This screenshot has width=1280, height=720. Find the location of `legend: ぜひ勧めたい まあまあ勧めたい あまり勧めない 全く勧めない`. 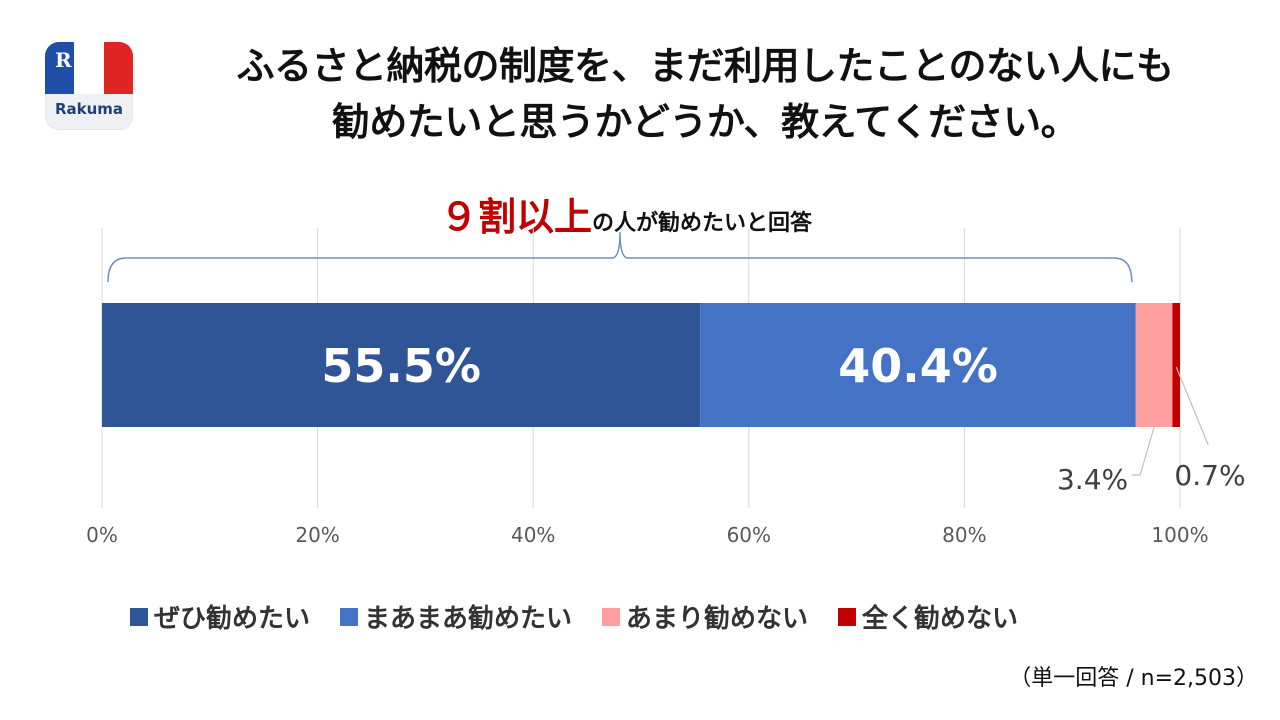

legend: ぜひ勧めたい まあまあ勧めたい あまり勧めない 全く勧めない is located at coordinates (574, 616).